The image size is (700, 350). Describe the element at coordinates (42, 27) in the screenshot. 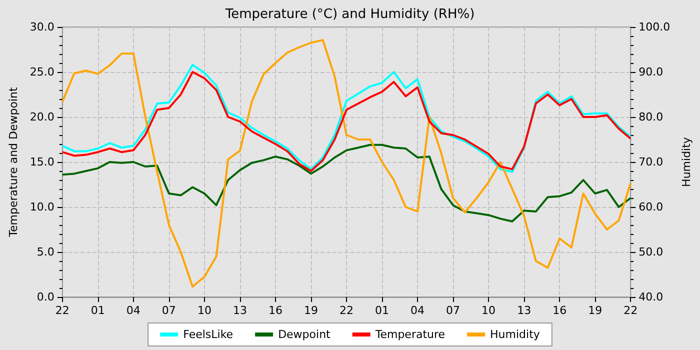

I see `y-tick-label: 30.0` at that location.